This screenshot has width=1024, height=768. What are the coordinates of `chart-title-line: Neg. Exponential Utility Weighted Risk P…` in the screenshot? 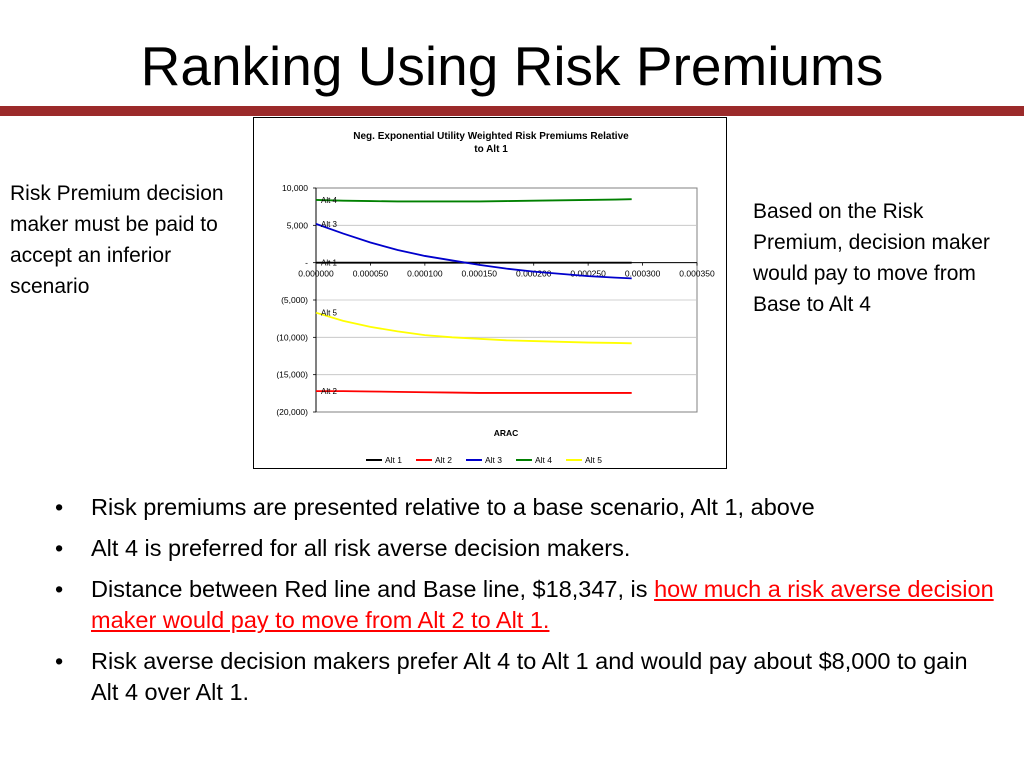 It's located at (491, 136).